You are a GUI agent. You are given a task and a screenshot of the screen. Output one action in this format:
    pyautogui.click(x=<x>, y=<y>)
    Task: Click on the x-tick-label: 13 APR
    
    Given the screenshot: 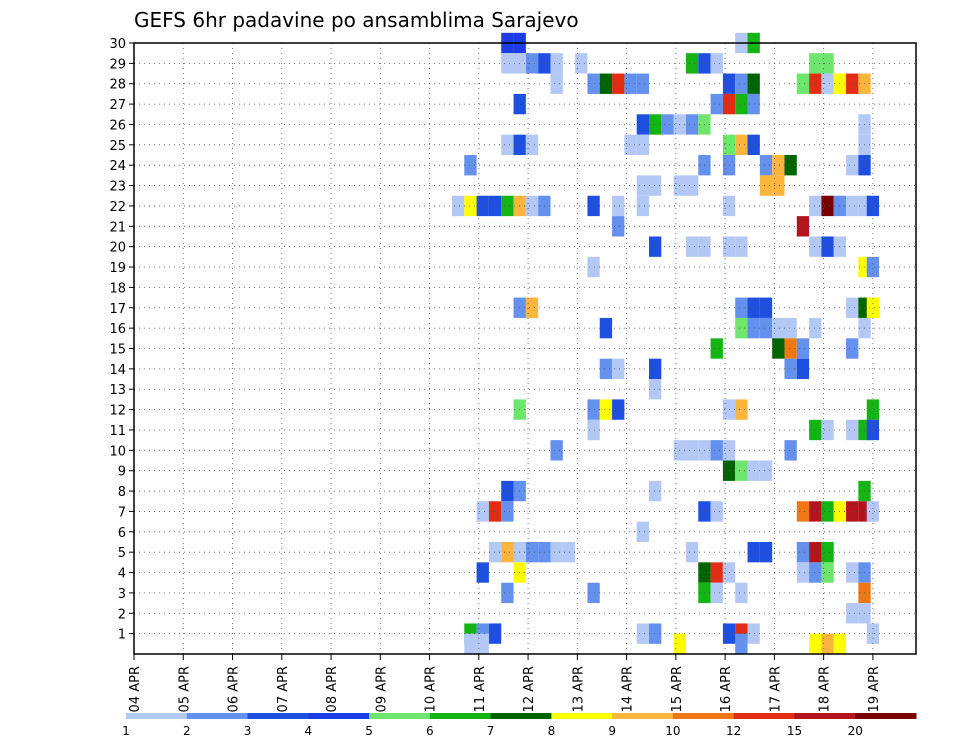 What is the action you would take?
    pyautogui.click(x=578, y=689)
    